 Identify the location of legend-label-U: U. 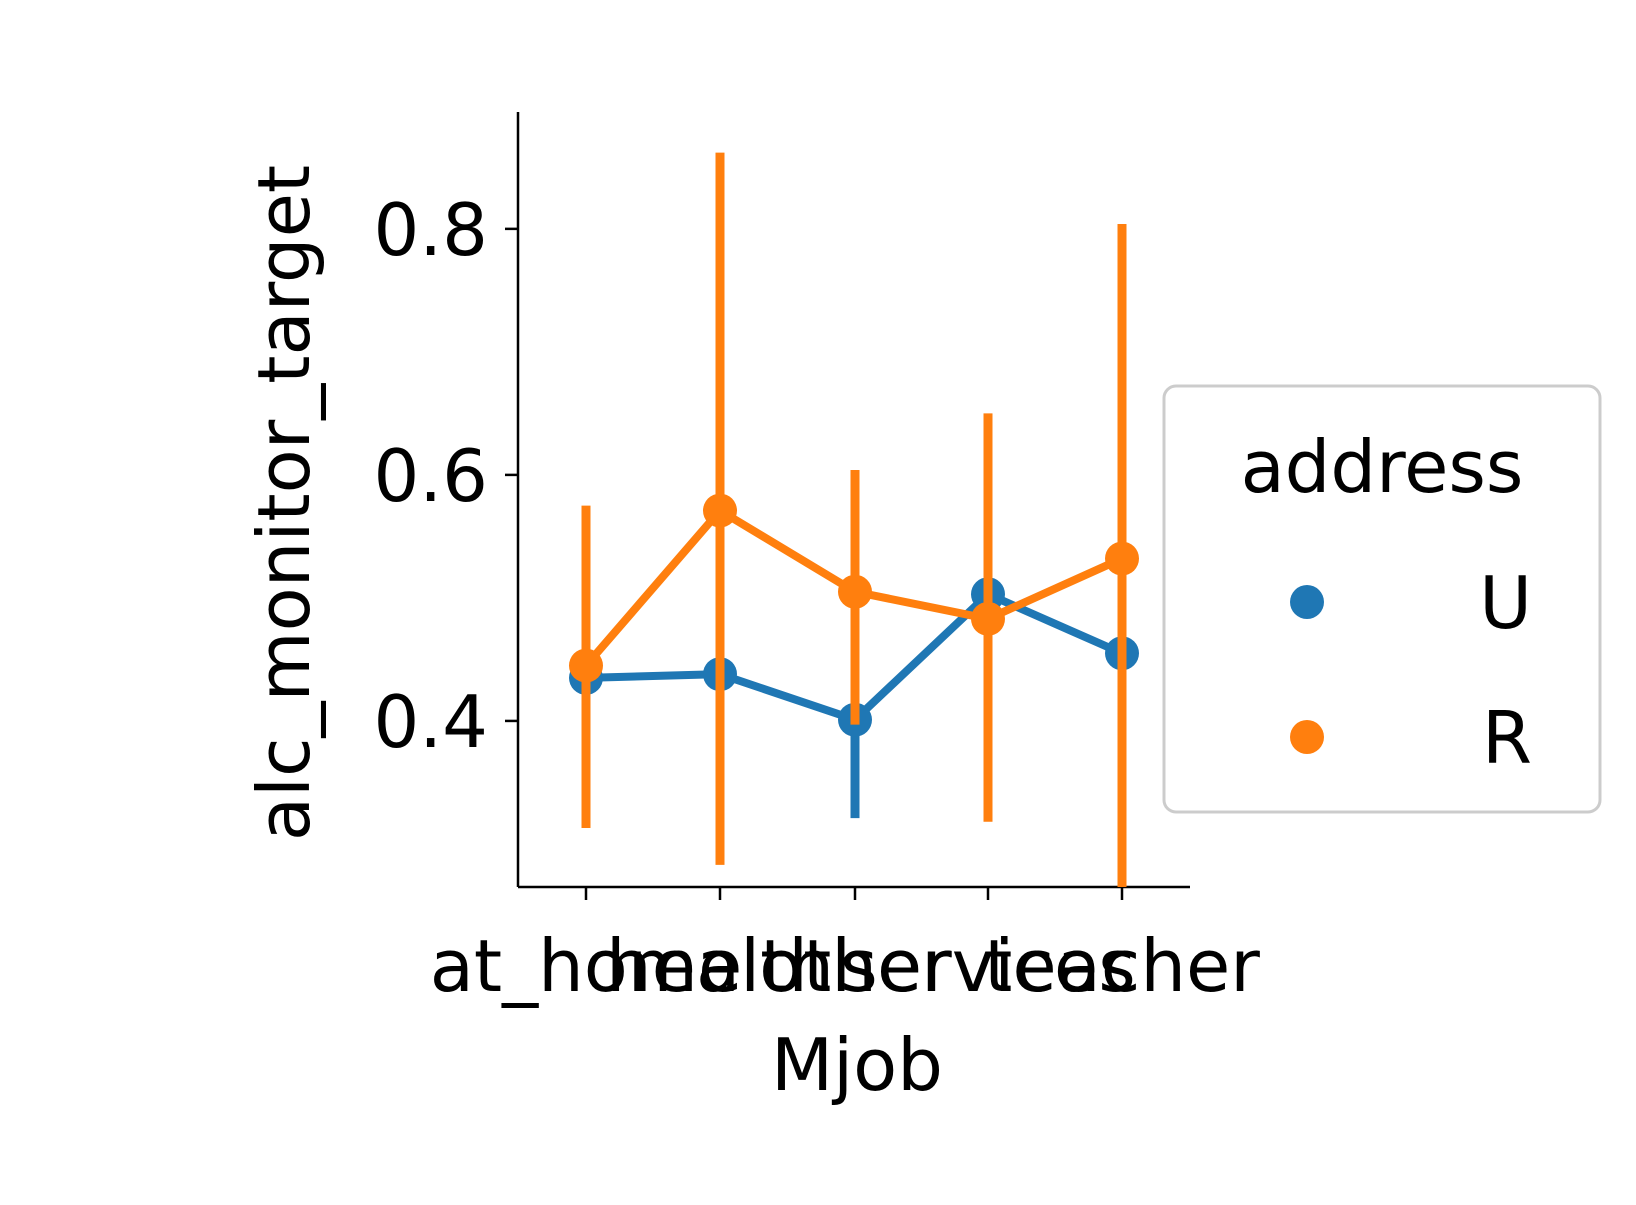
(1505, 603).